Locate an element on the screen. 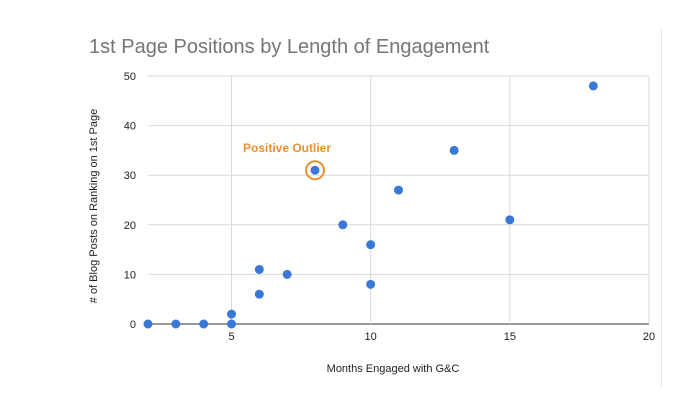 The image size is (700, 402). y-tick-label: 30 is located at coordinates (130, 176).